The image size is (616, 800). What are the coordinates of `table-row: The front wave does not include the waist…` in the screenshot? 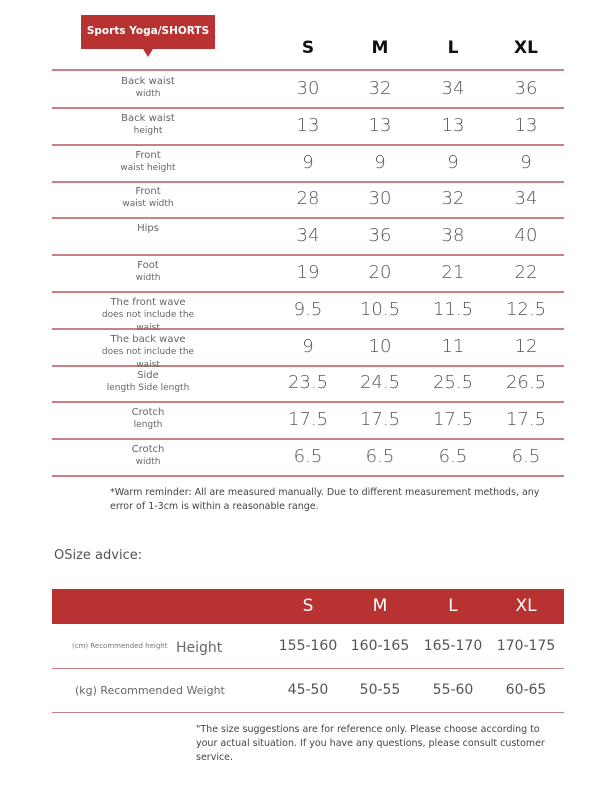 It's located at (308, 312).